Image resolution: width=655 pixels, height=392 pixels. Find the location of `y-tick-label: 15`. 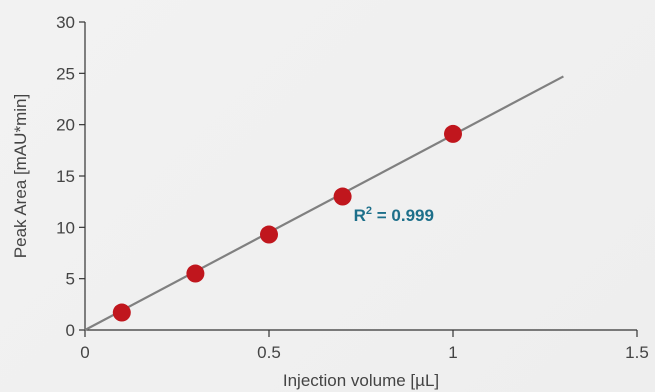

y-tick-label: 15 is located at coordinates (65, 176).